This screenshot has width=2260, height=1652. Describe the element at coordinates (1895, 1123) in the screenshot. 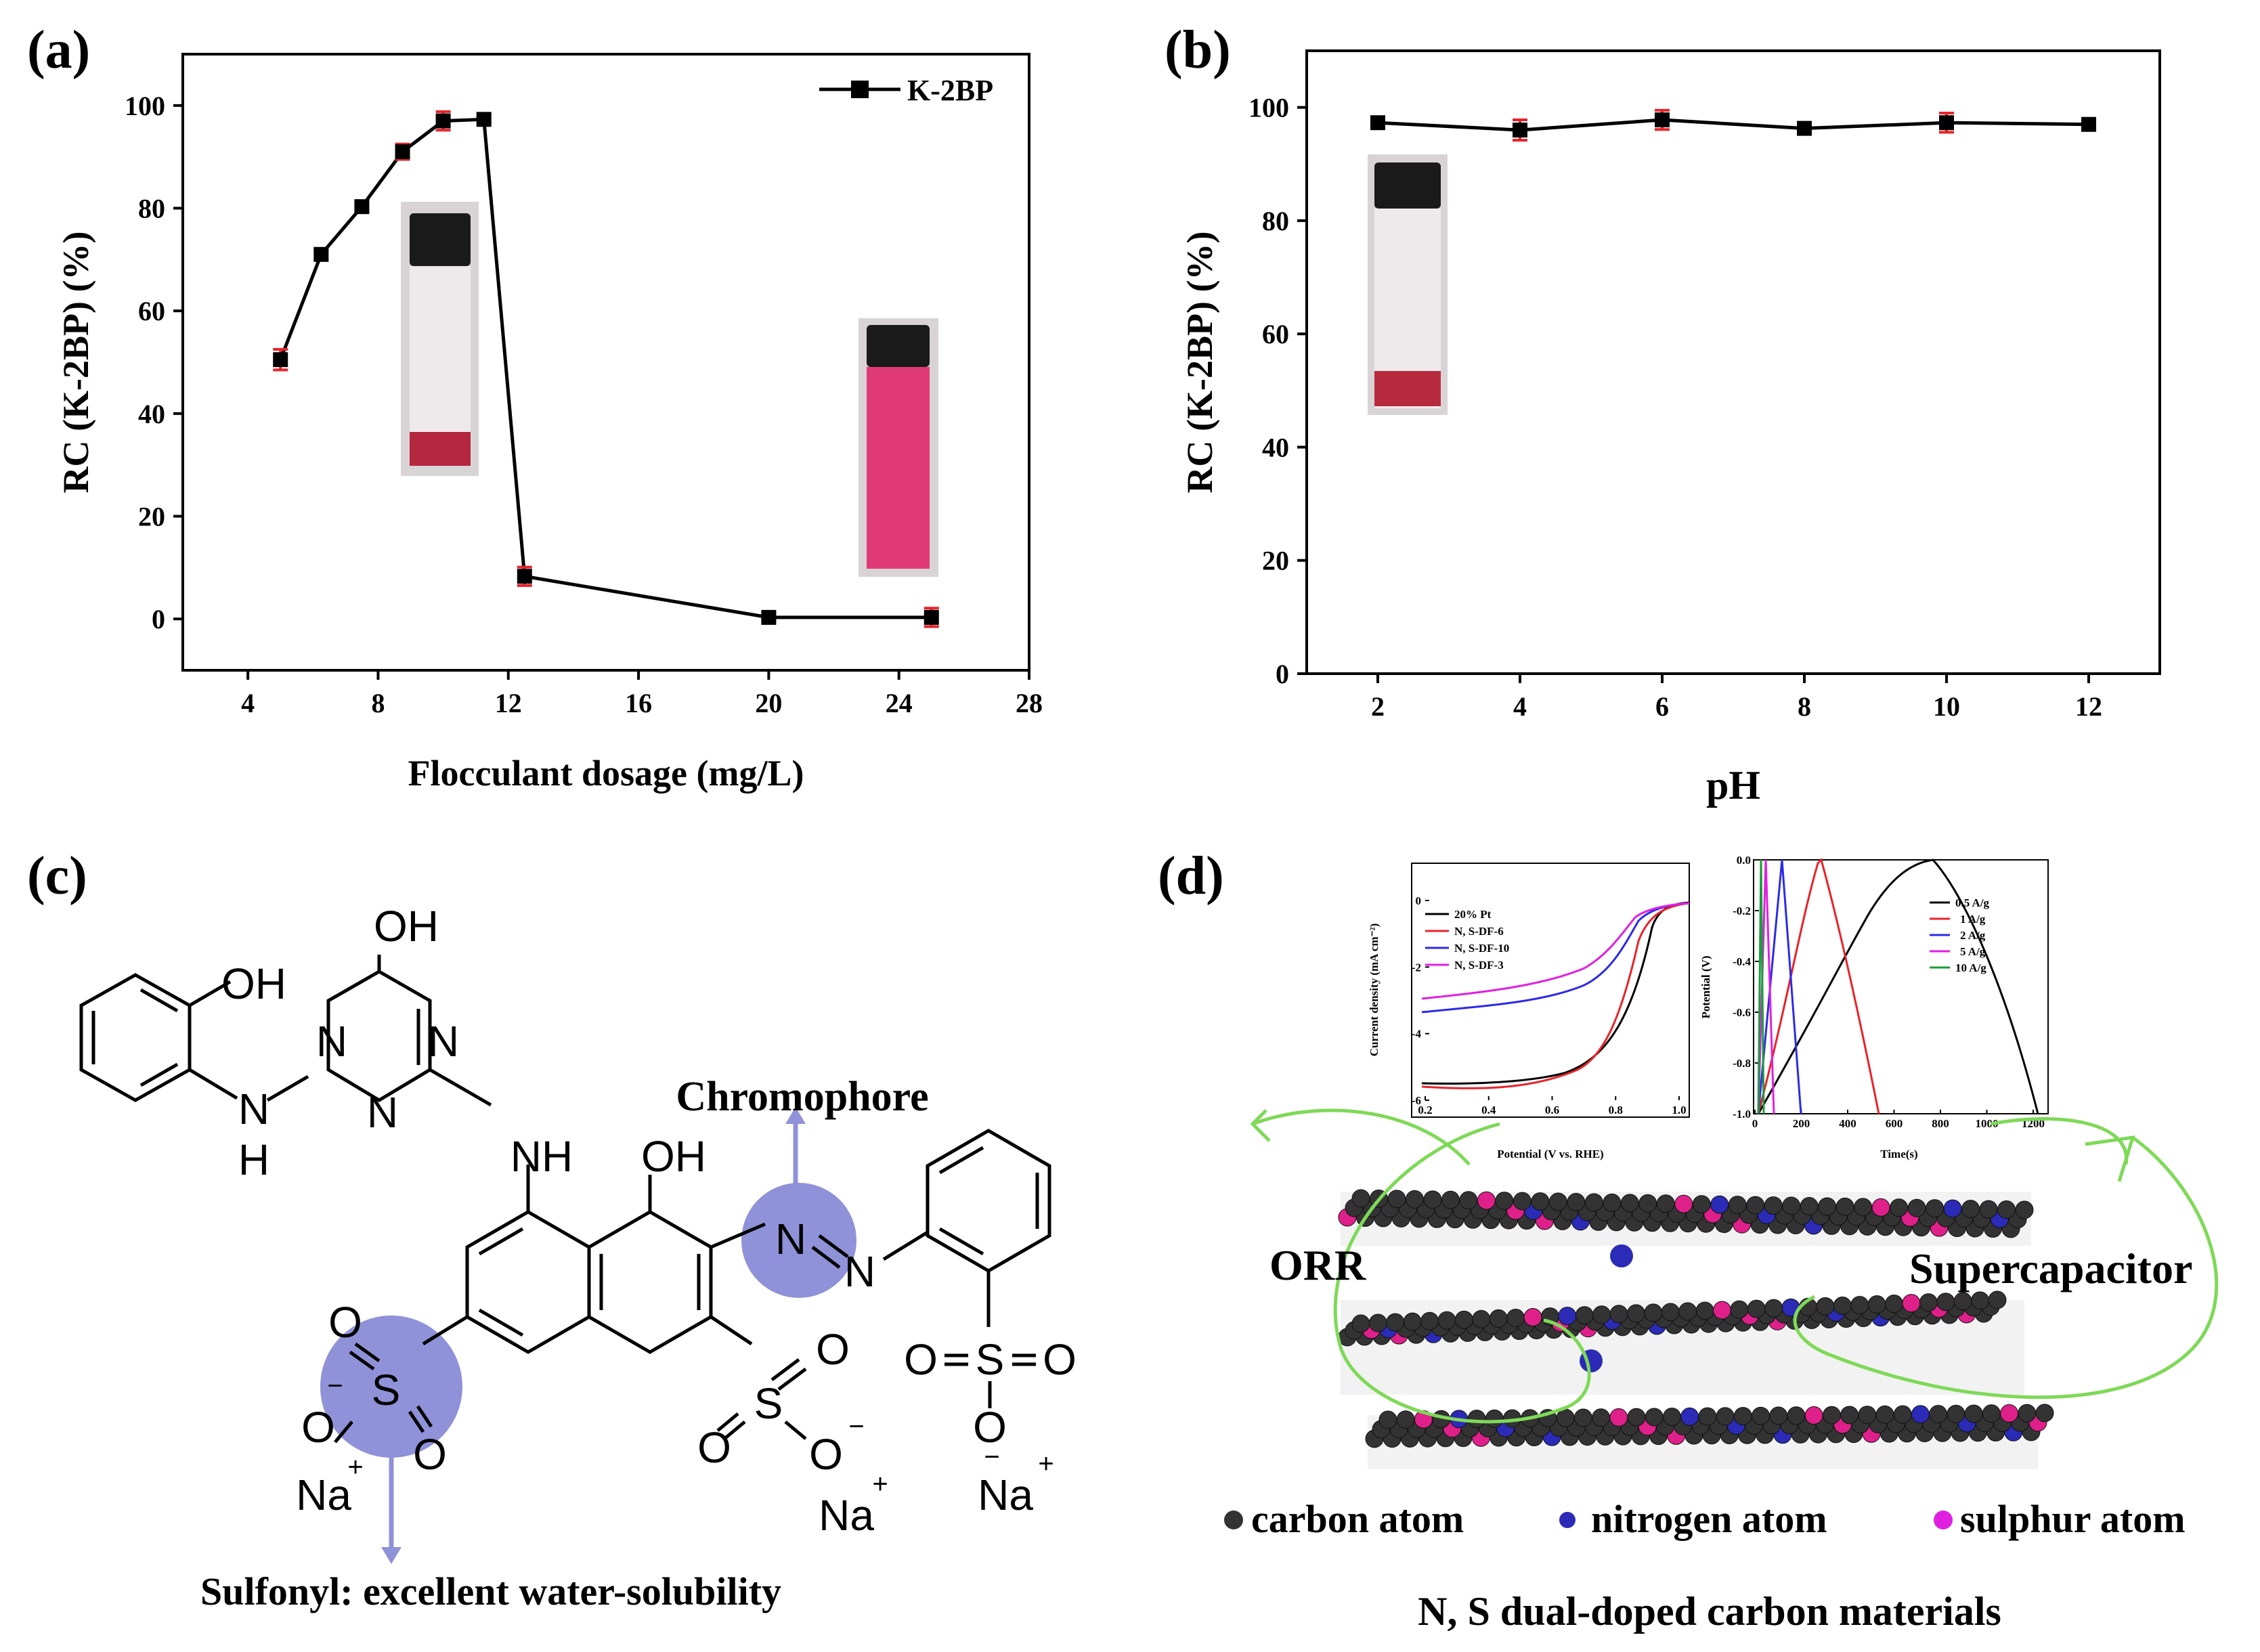

I see `inset-x-tick-label: 600` at that location.